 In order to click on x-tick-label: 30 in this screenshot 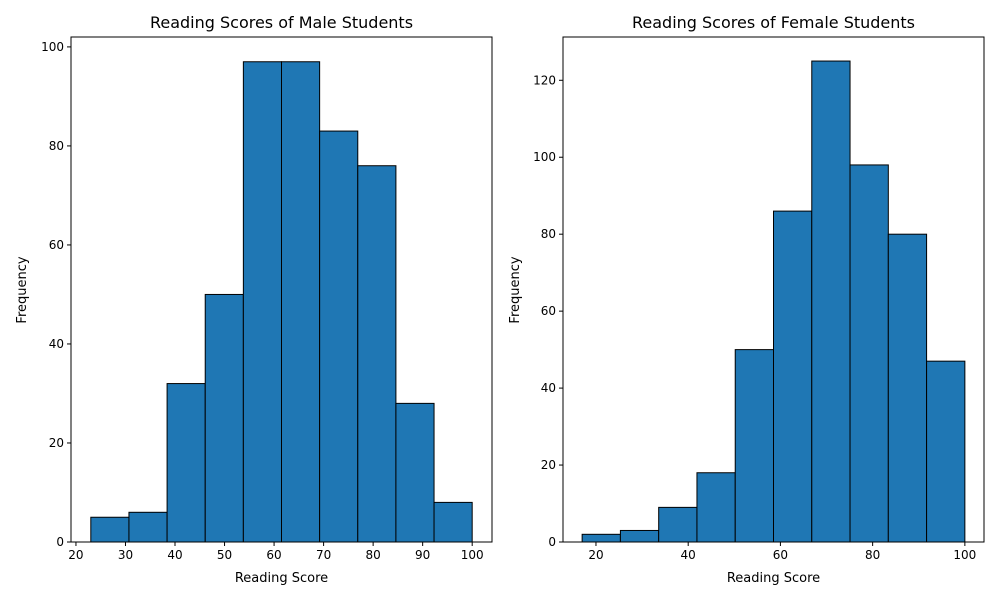, I will do `click(125, 555)`.